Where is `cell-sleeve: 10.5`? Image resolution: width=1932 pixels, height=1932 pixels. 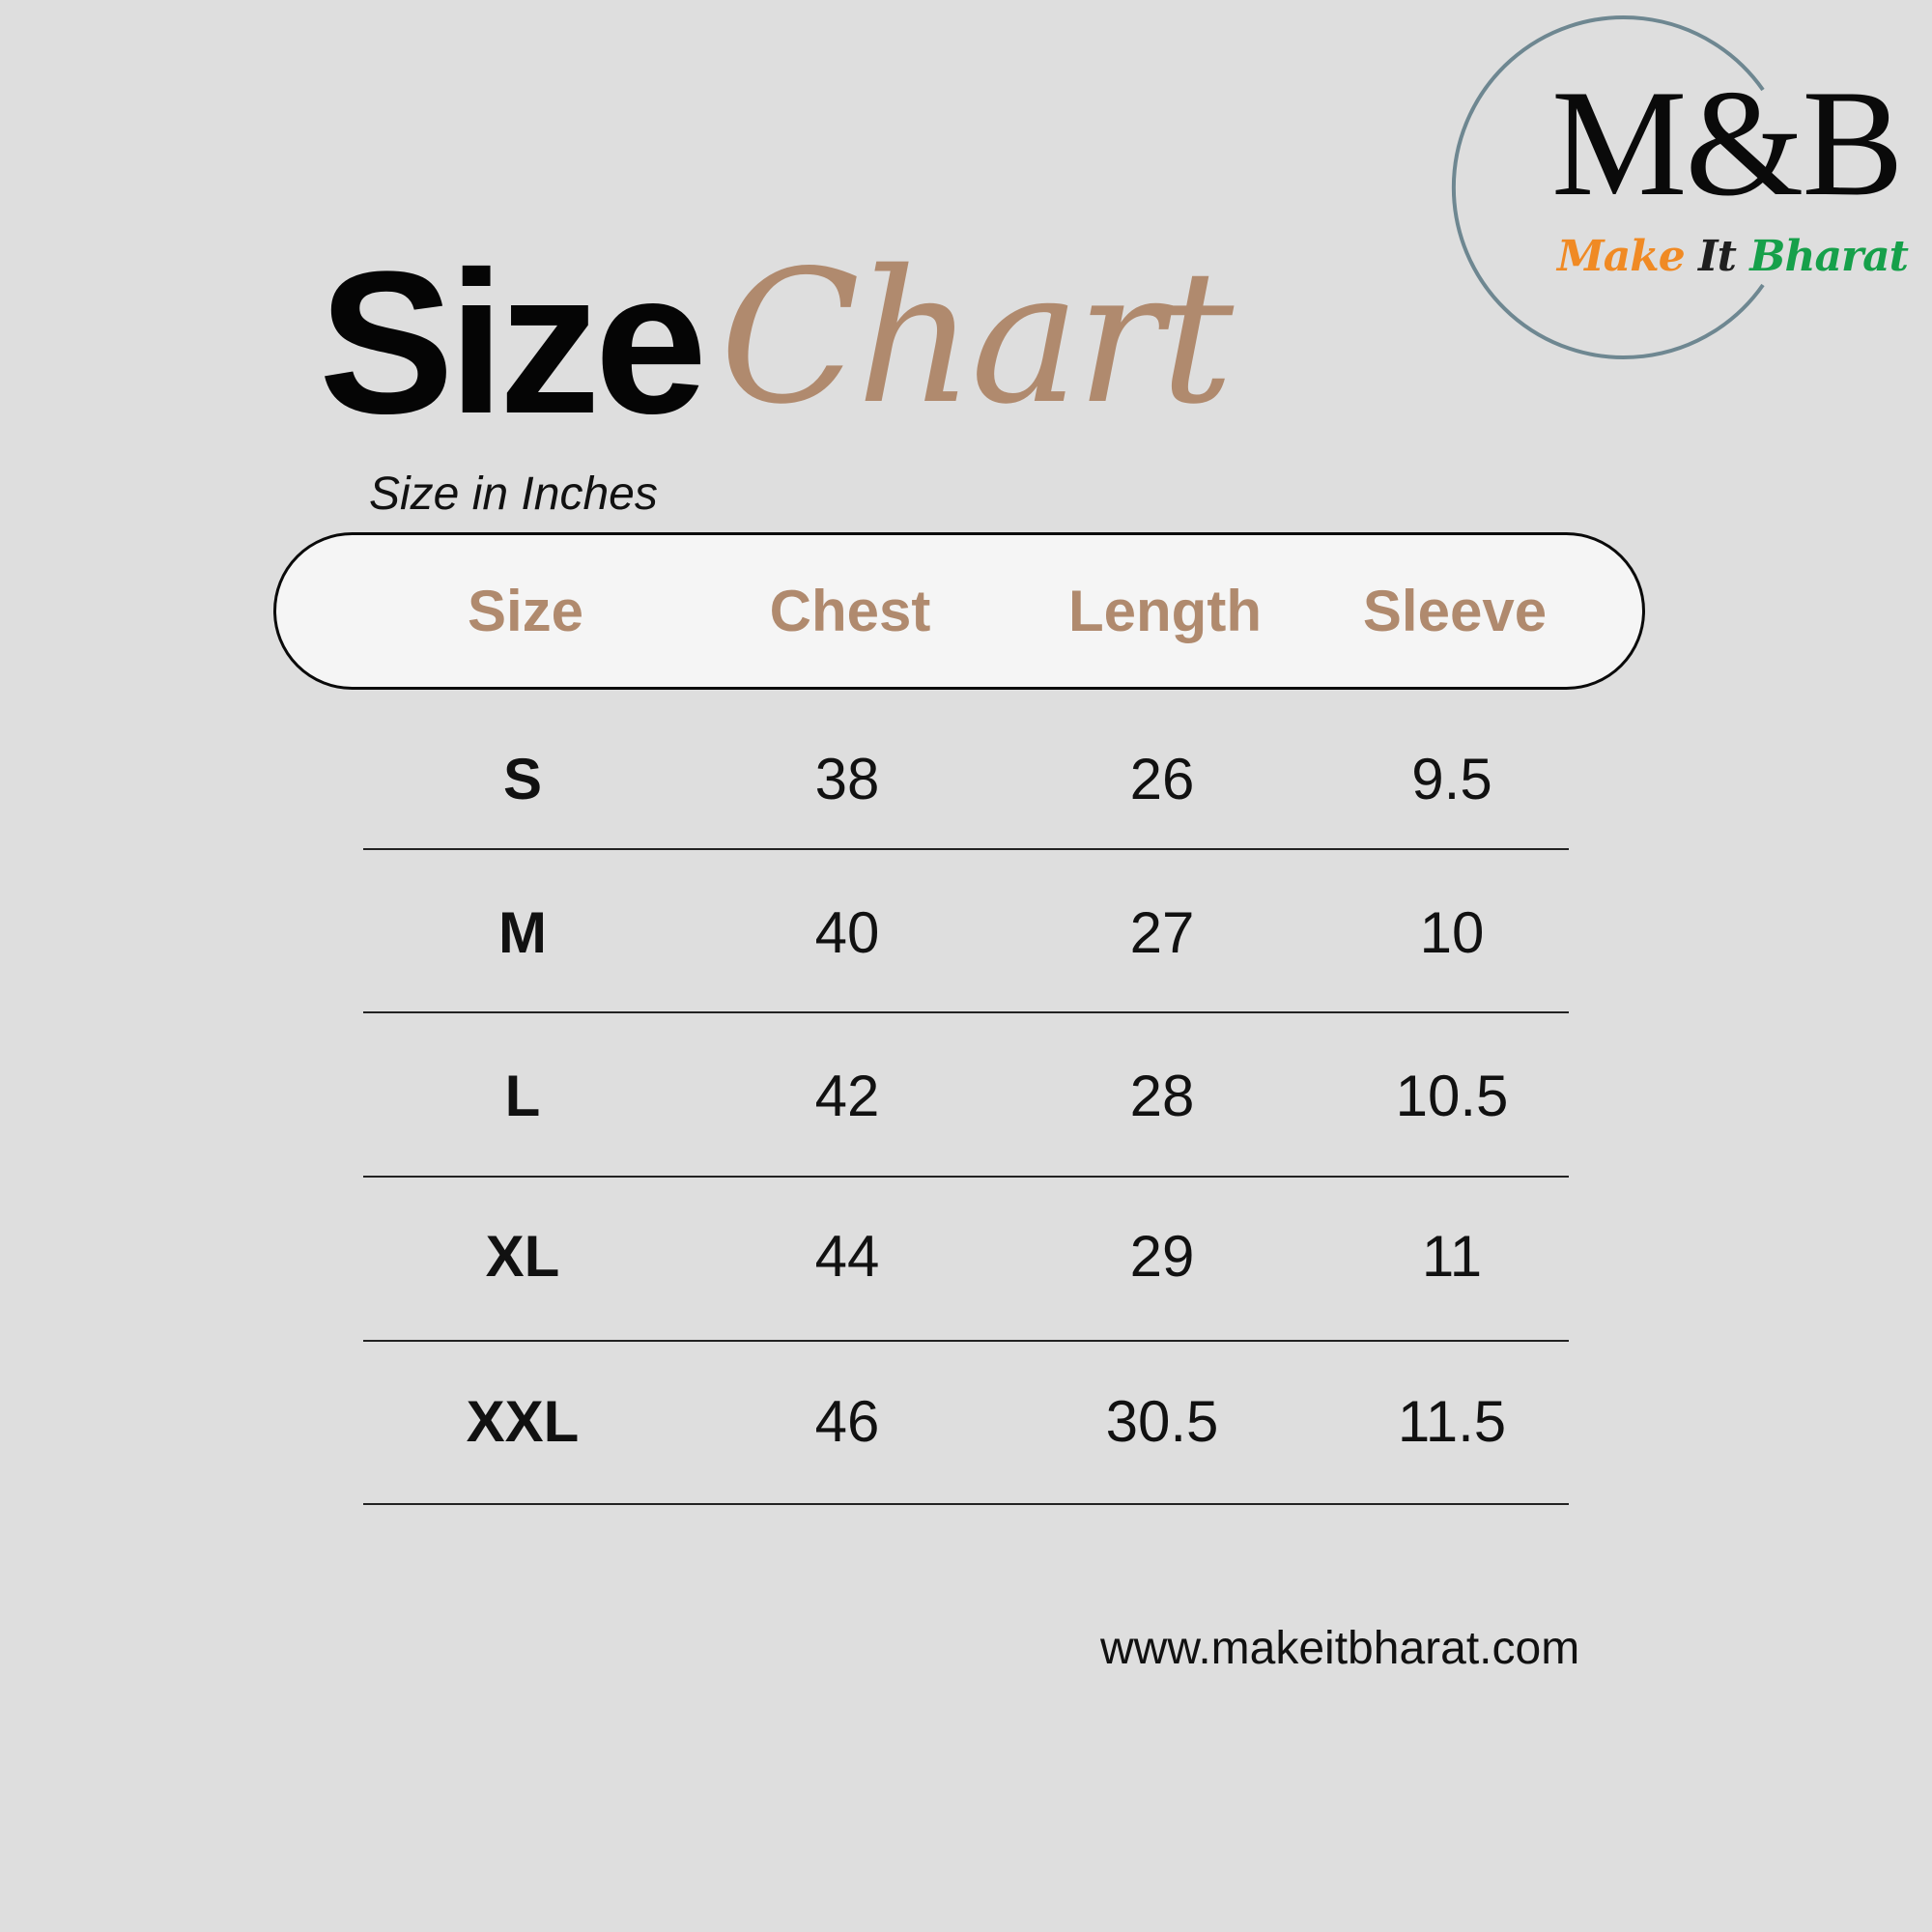 cell-sleeve: 10.5 is located at coordinates (1452, 1096).